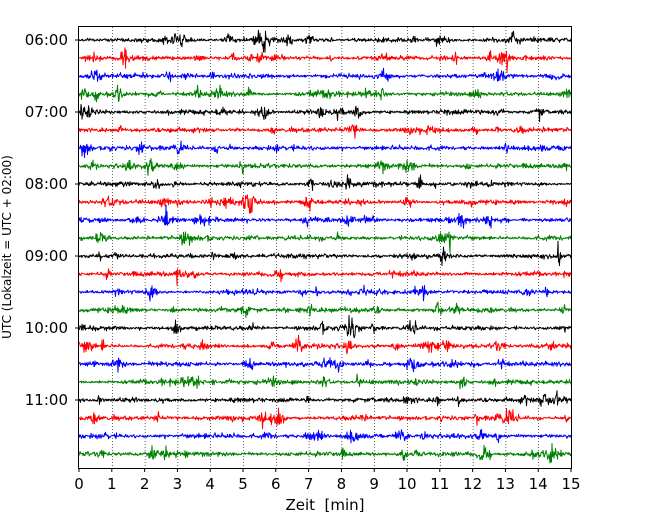 This screenshot has width=650, height=520. I want to click on x-axis-ticks: 0 1 2 3 4 5 6 7 8 9 10 11 12 13 14 15, so click(327, 480).